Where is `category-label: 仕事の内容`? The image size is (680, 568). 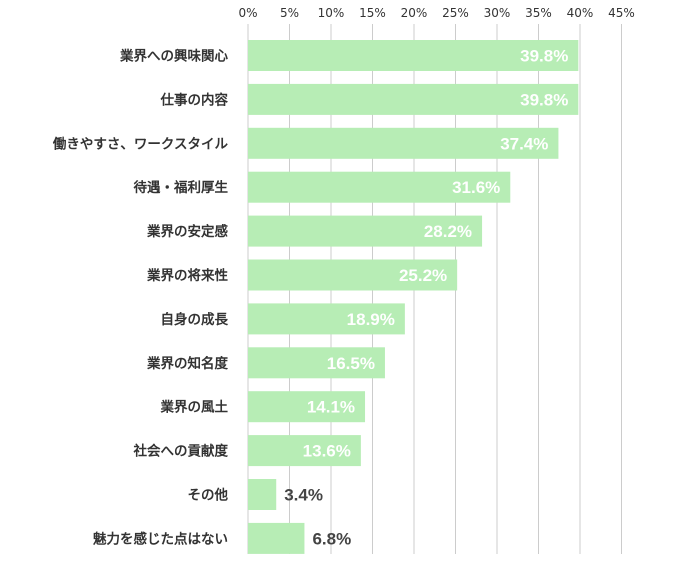 category-label: 仕事の内容 is located at coordinates (194, 99).